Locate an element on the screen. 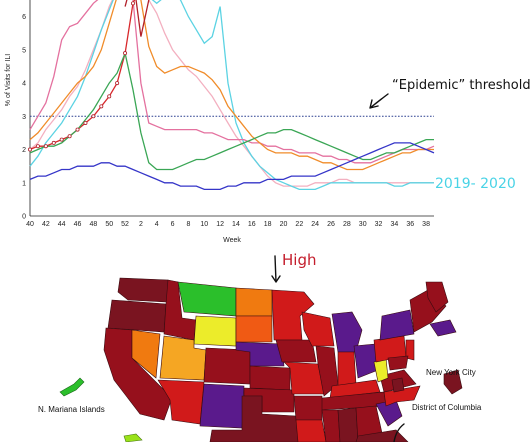 This screenshot has width=530, height=442. state-alabama is located at coordinates (348, 424).